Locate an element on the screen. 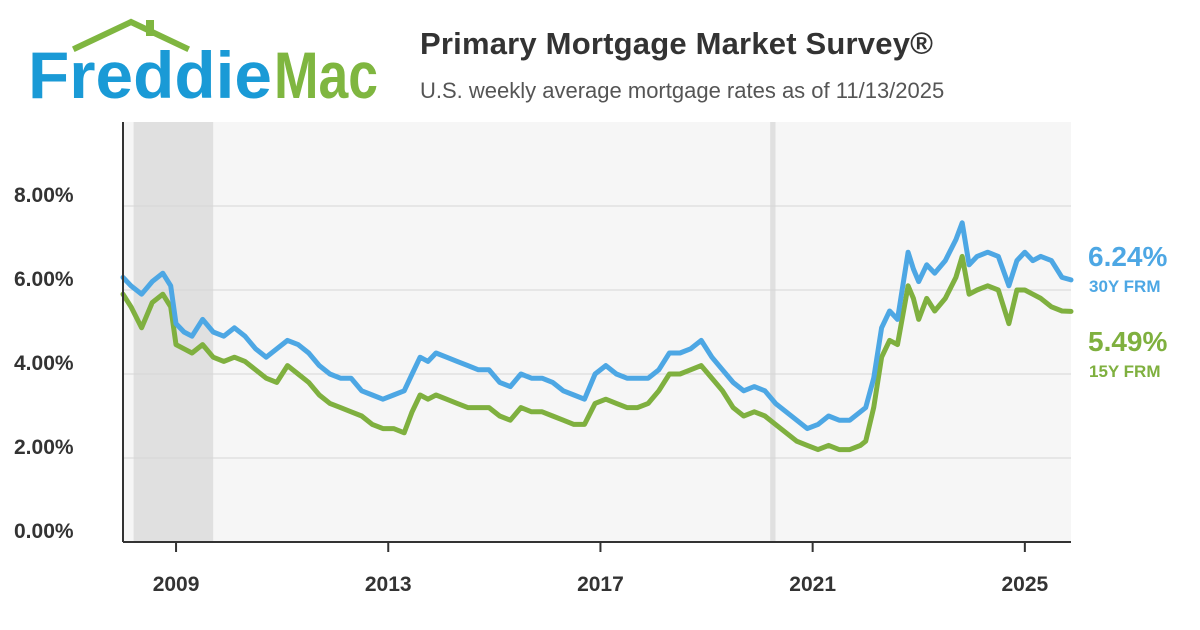  x-tick-label: 2017 is located at coordinates (600, 584).